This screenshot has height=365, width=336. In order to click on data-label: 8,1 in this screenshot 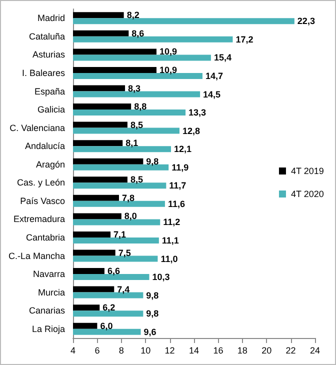, I will do `click(132, 143)`.